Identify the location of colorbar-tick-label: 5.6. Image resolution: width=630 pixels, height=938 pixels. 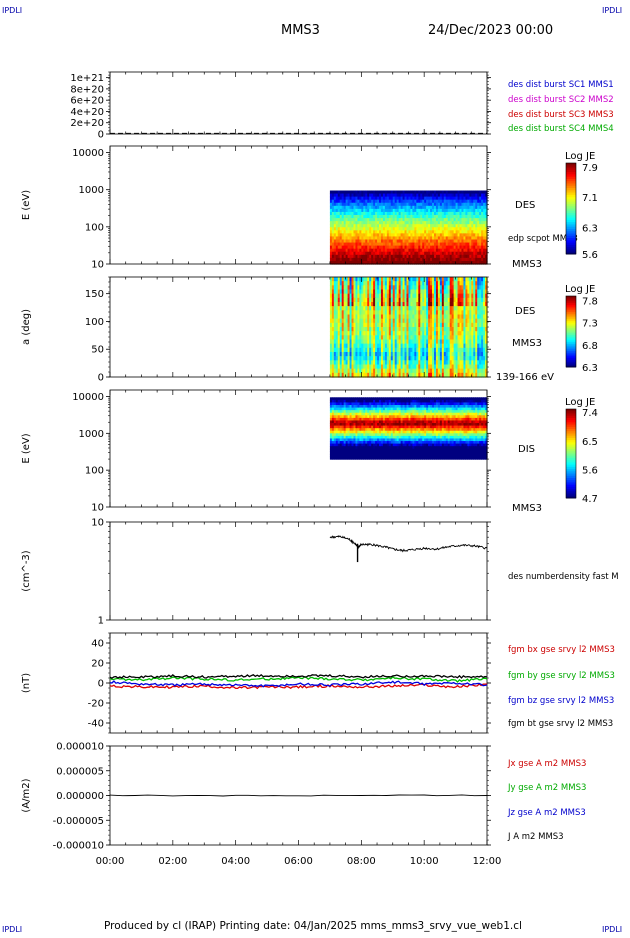
(590, 255).